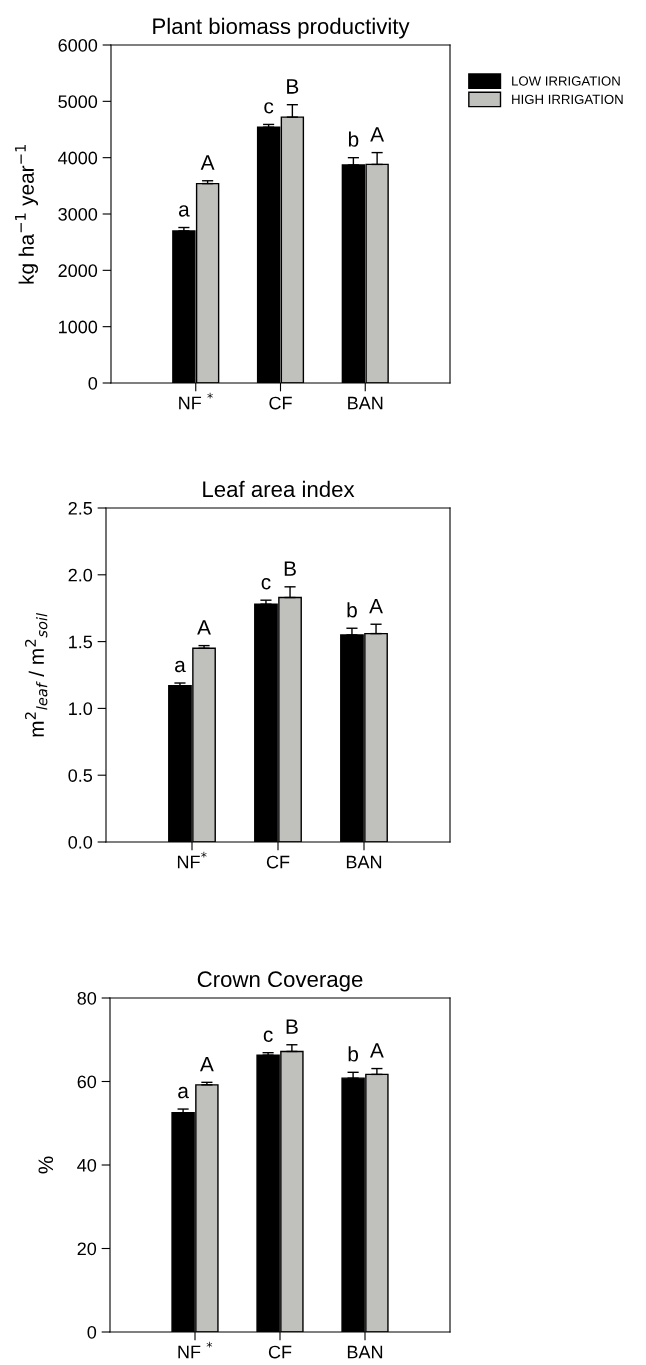 The width and height of the screenshot is (646, 1365). Describe the element at coordinates (87, 1249) in the screenshot. I see `y-tick-label: 20` at that location.